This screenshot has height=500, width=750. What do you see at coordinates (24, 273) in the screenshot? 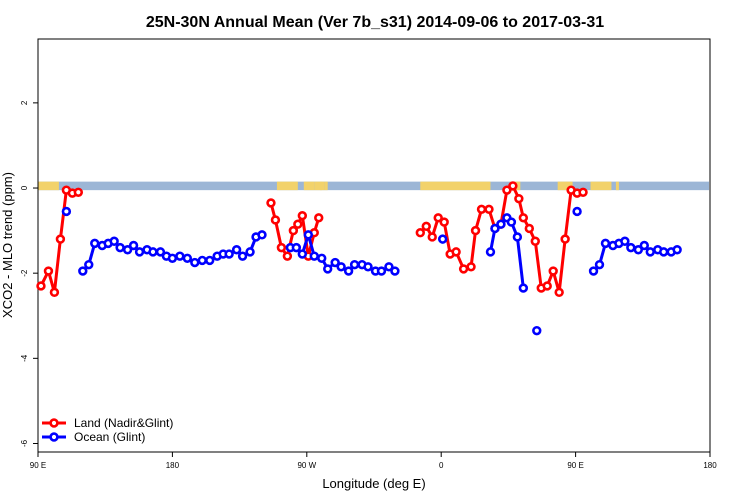
I see `y-tick-label-2: -2` at bounding box center [24, 273].